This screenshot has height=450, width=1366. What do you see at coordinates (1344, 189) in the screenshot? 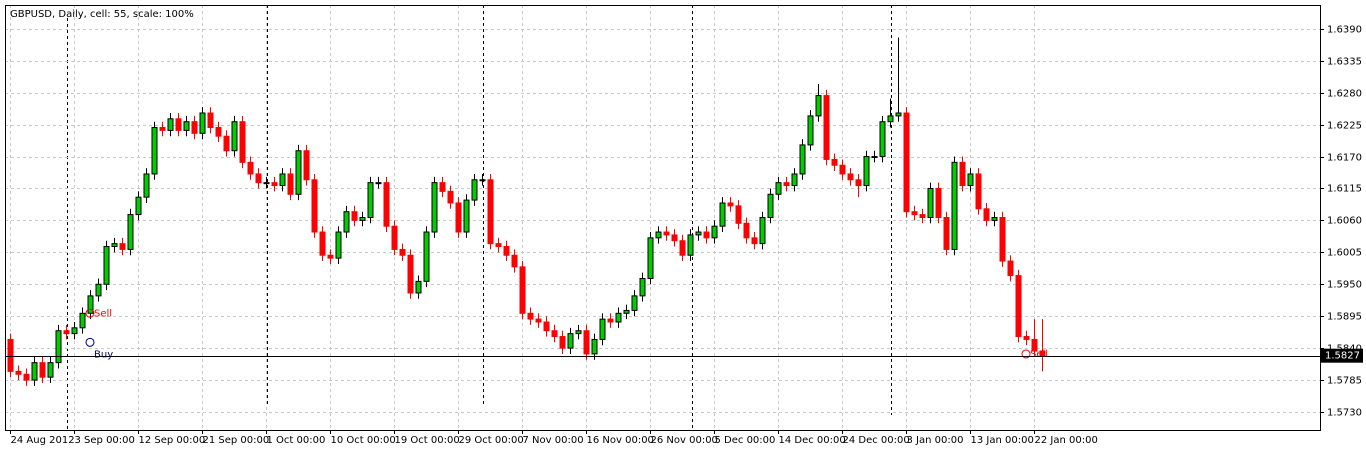
I see `y-tick-label: 1.6115` at bounding box center [1344, 189].